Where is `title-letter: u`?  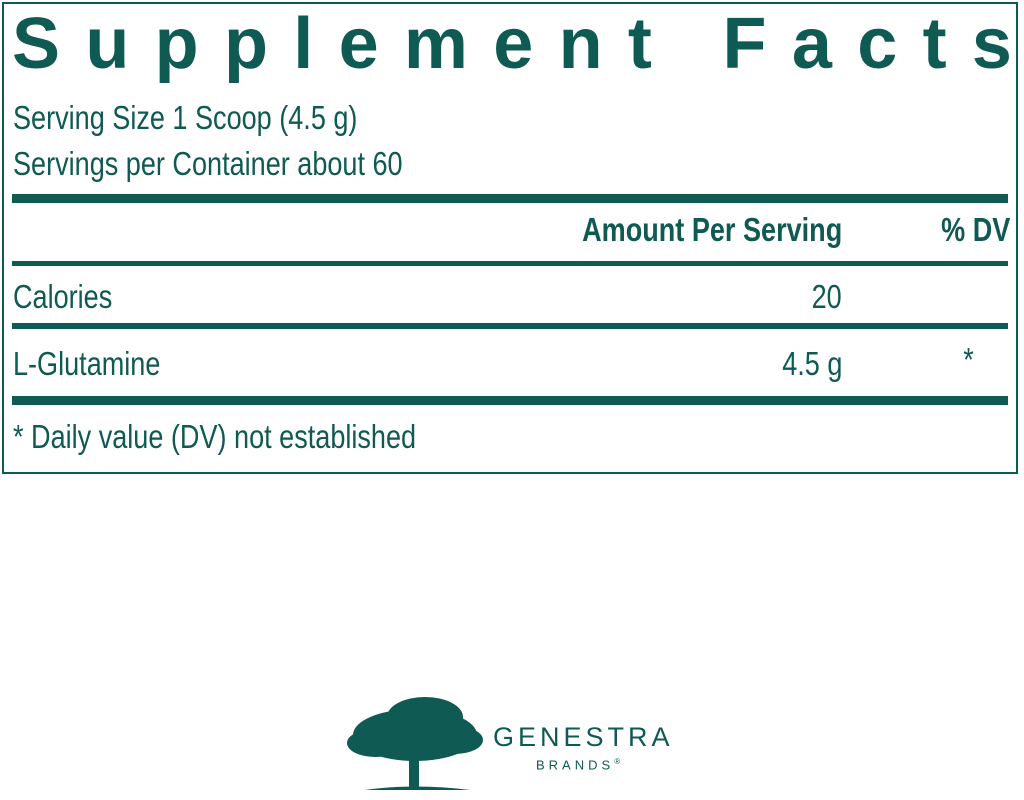
title-letter: u is located at coordinates (107, 44).